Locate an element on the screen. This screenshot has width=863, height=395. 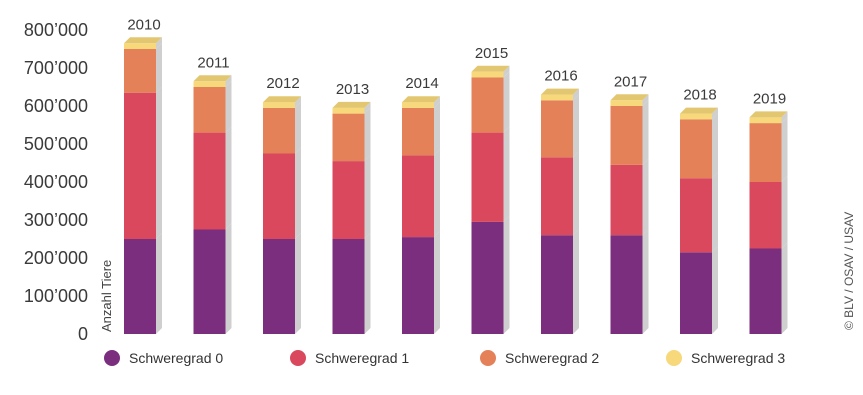
bar-stack-2012 is located at coordinates (282, 215).